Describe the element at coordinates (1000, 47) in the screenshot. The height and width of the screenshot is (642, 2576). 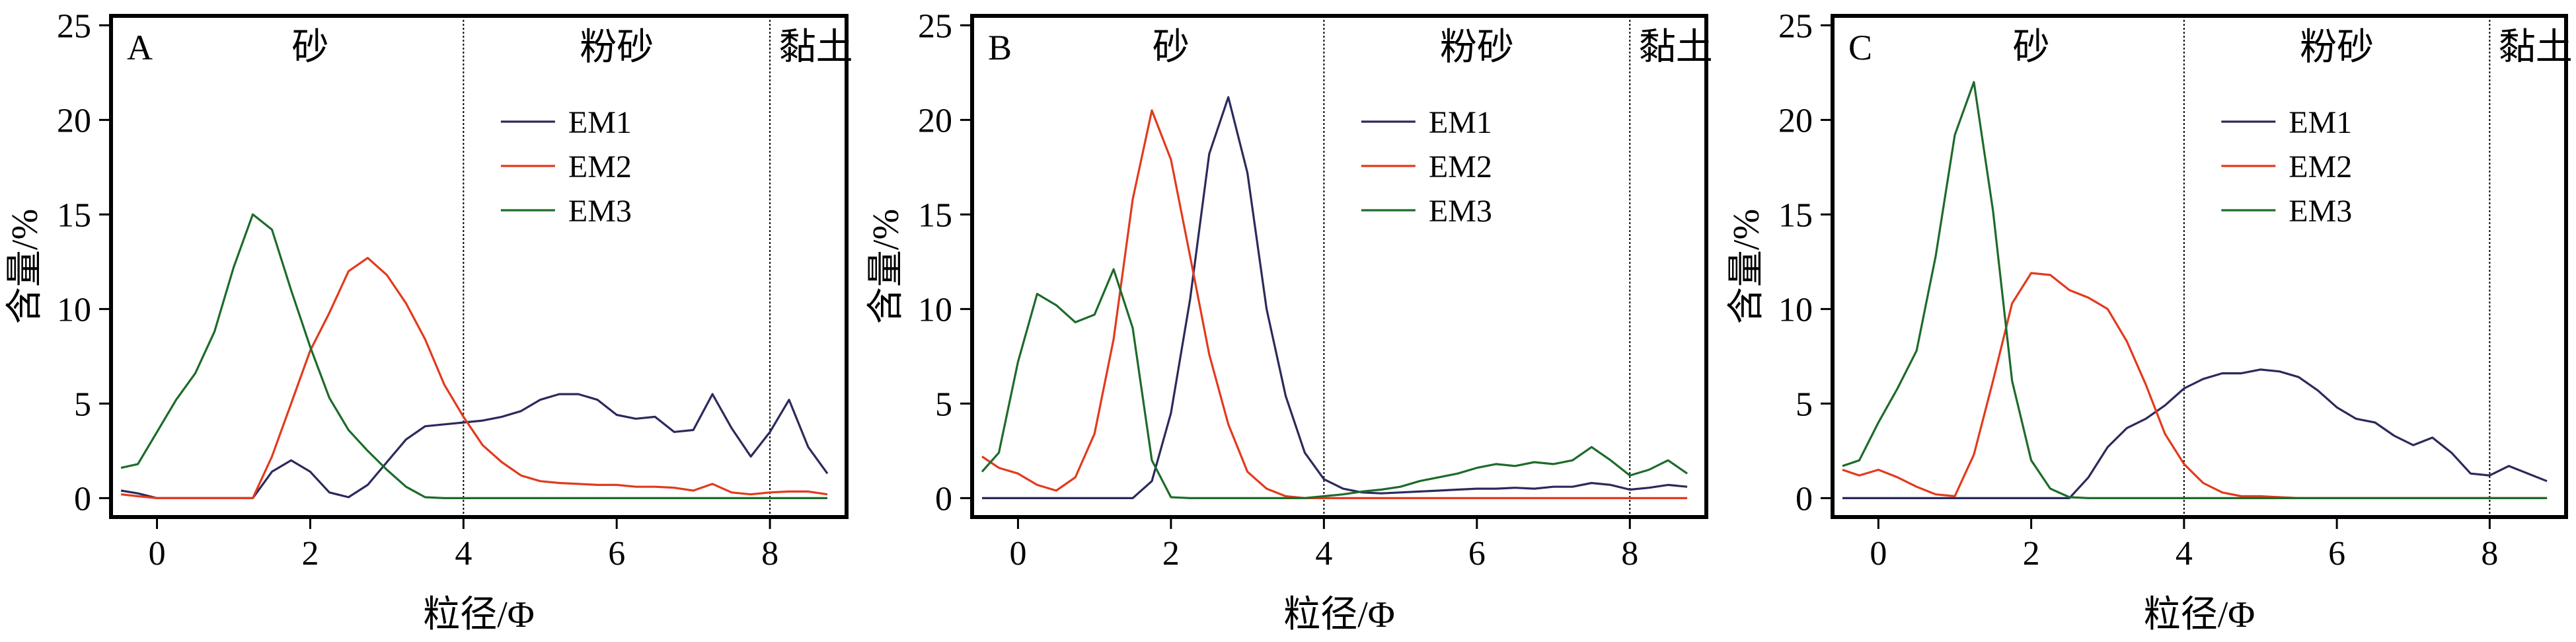
I see `panel-label: B` at that location.